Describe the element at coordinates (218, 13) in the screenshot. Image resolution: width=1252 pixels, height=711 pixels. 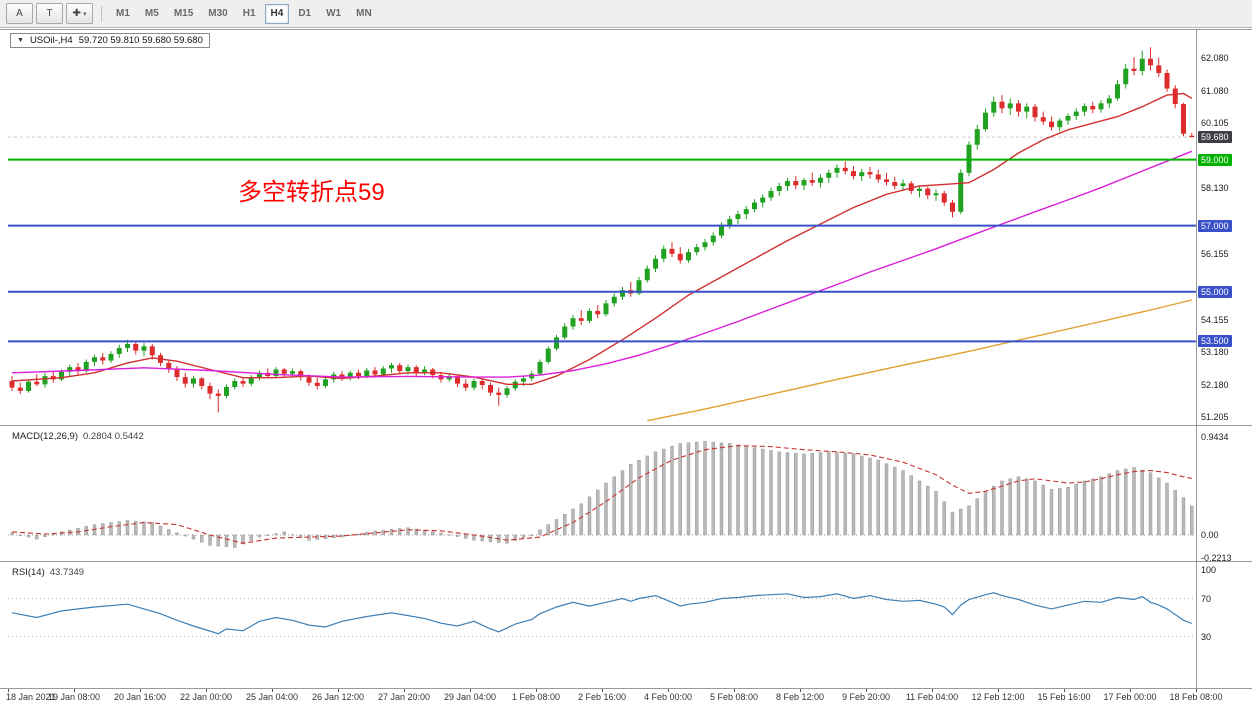
I see `timeframe-m30: M30` at that location.